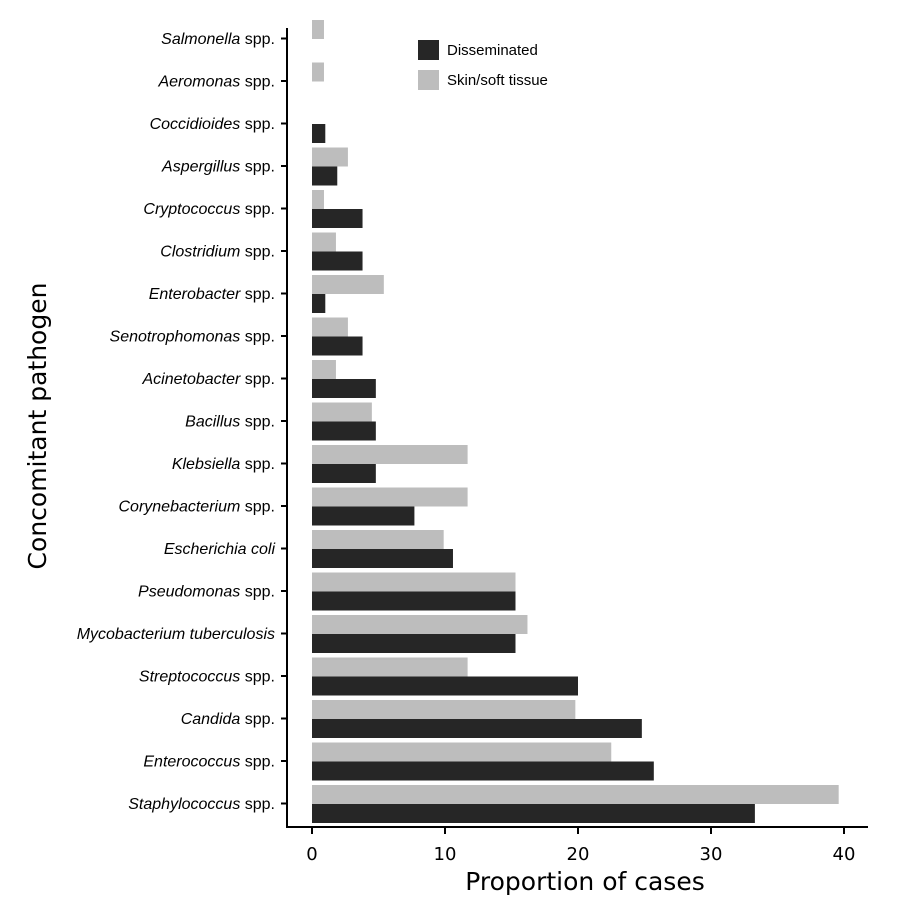 The height and width of the screenshot is (909, 900). What do you see at coordinates (445, 686) in the screenshot?
I see `bar-disseminated-streptococcus-spp` at bounding box center [445, 686].